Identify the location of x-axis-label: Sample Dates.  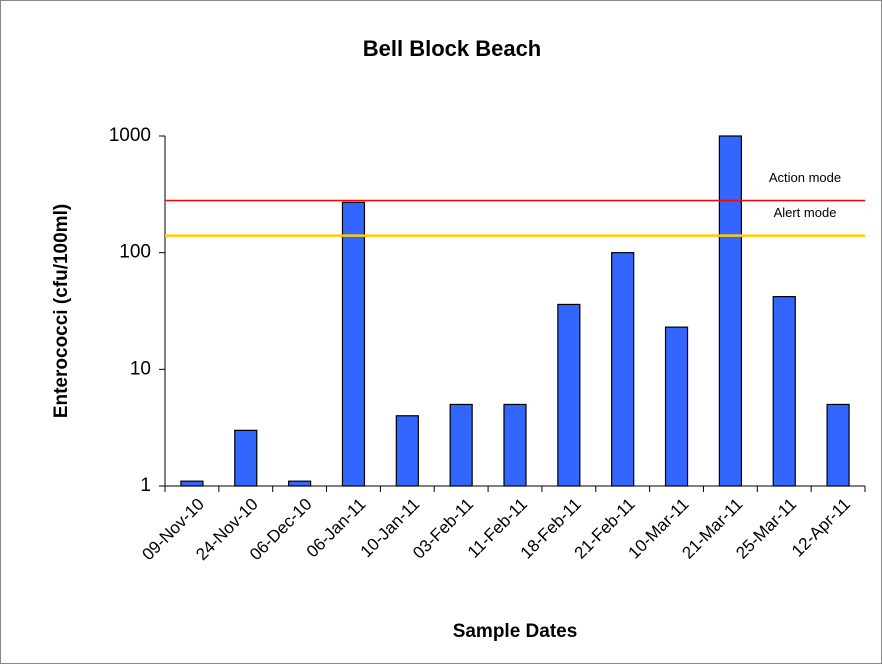
(515, 631).